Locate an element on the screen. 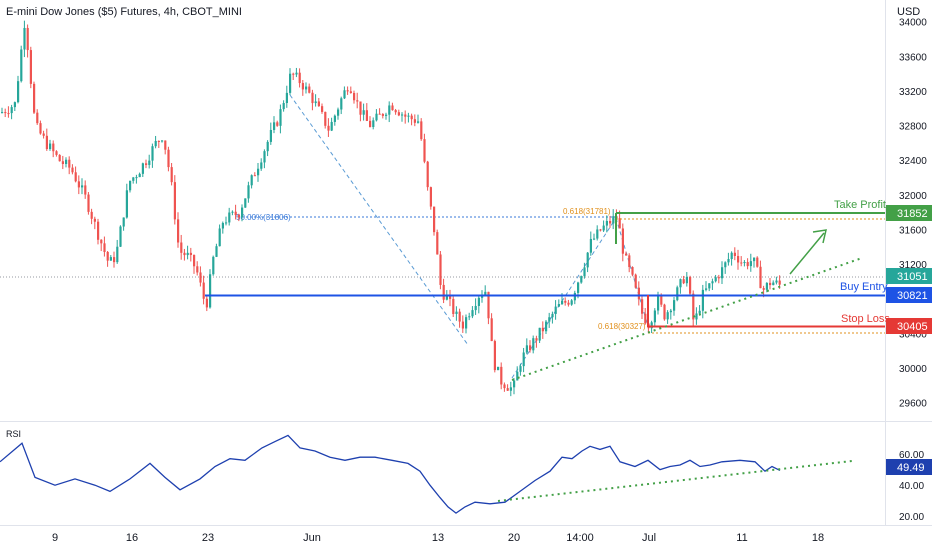 Image resolution: width=932 pixels, height=550 pixels. tp-price-text: 31852 is located at coordinates (912, 214).